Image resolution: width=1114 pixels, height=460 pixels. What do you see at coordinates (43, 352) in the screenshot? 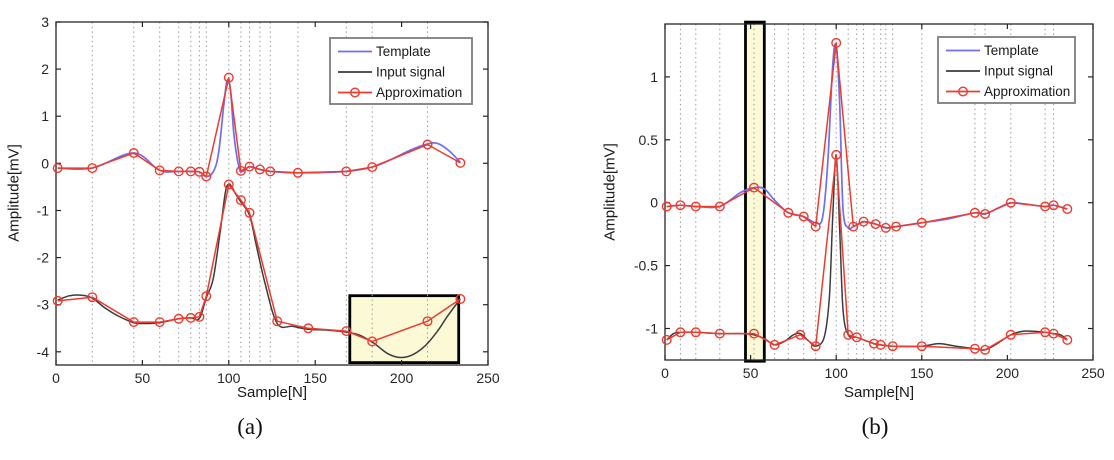
I see `y-tick-label: -4` at bounding box center [43, 352].